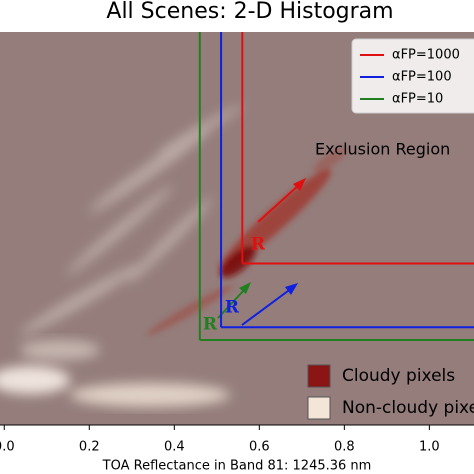 The image size is (474, 474). Describe the element at coordinates (259, 447) in the screenshot. I see `x-tick-label: 0.6` at that location.